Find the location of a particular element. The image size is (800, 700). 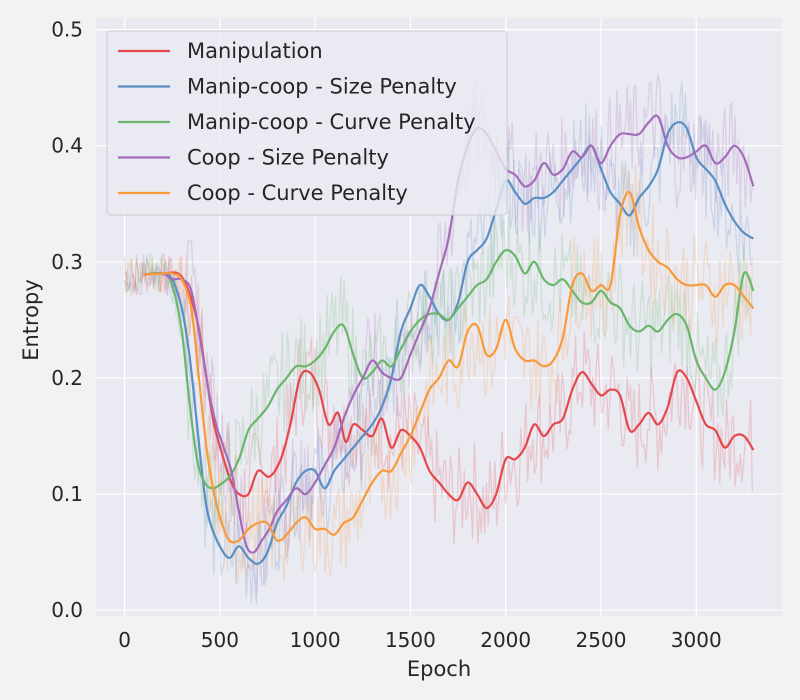

y-tick-label: 0.3 is located at coordinates (67, 262).